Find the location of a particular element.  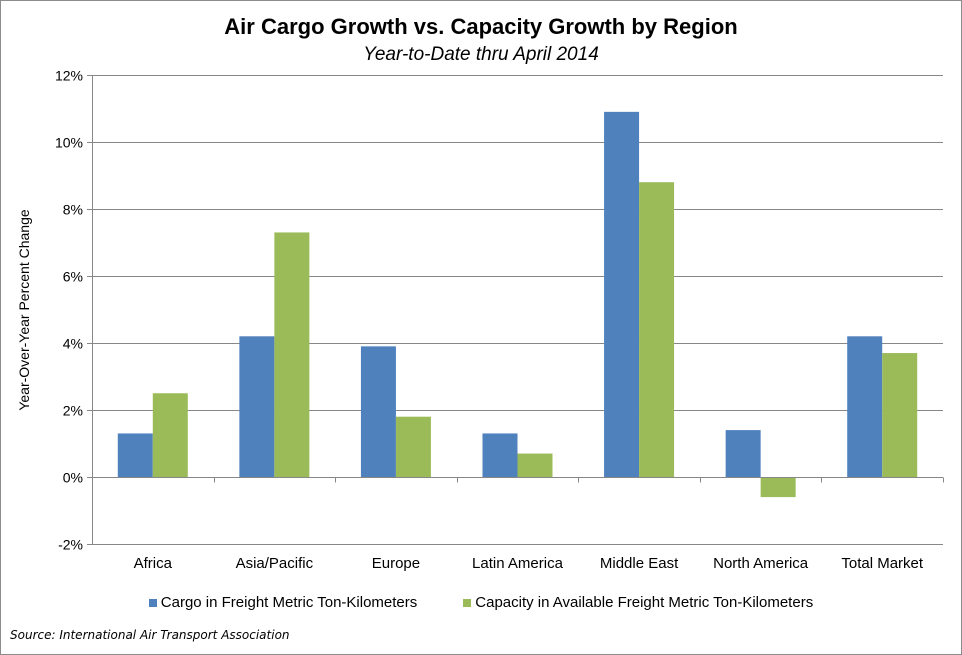

bar-capacity-north-america is located at coordinates (778, 487).